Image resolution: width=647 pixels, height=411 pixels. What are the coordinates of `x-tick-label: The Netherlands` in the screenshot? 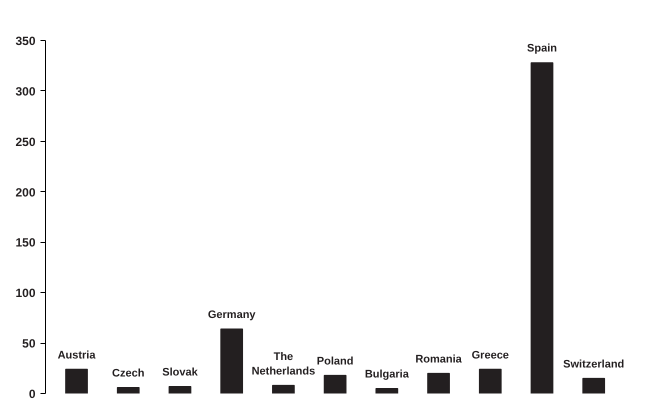 It's located at (284, 364).